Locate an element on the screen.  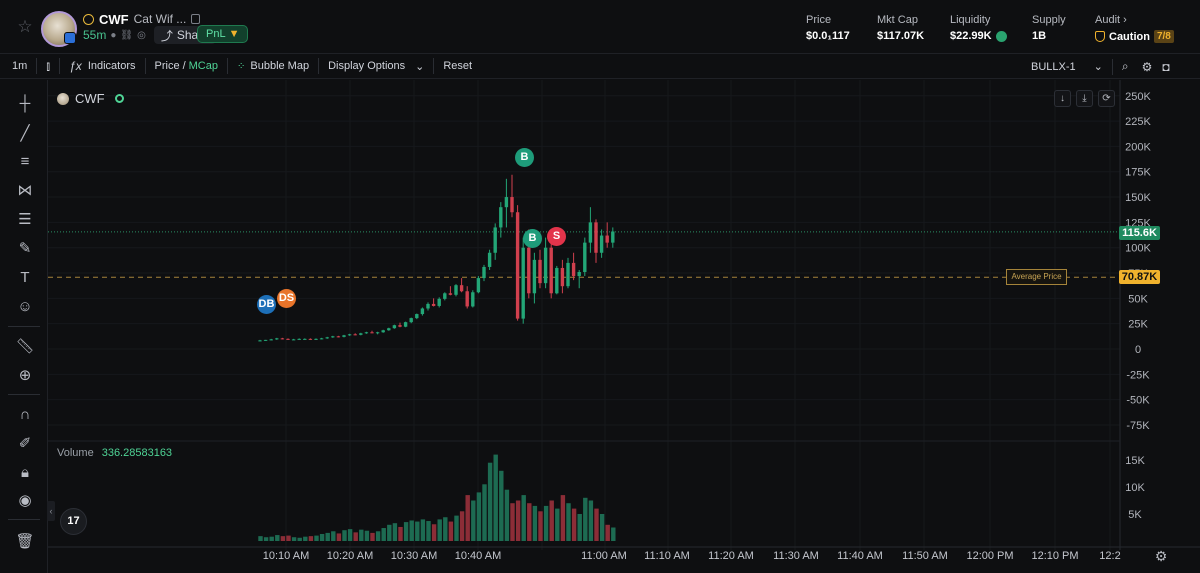
copy-icon is located at coordinates (196, 19).